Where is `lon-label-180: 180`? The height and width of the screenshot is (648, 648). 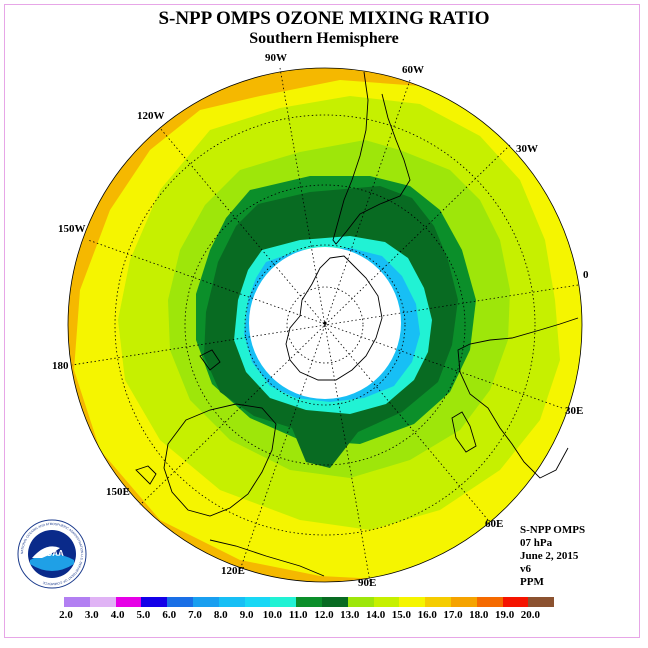
lon-label-180: 180 is located at coordinates (60, 366).